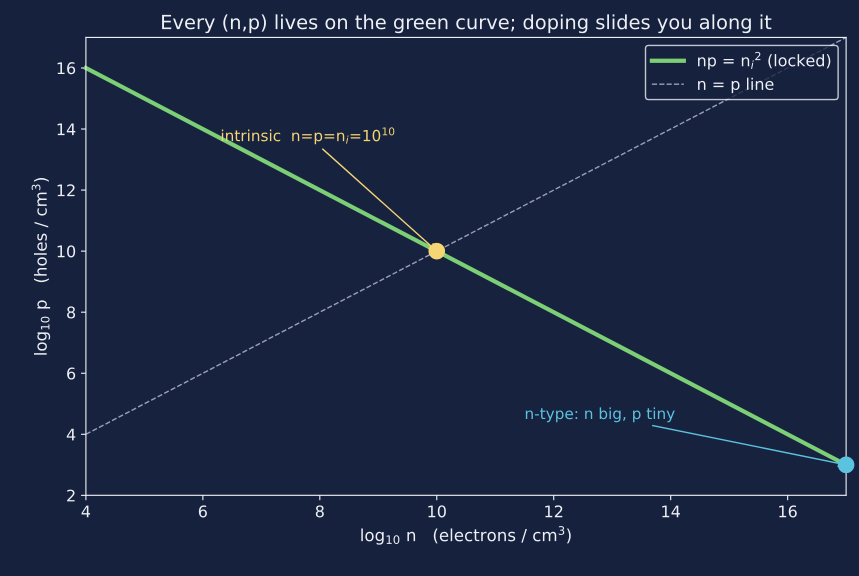  I want to click on y-tick-label: 6, so click(71, 373).